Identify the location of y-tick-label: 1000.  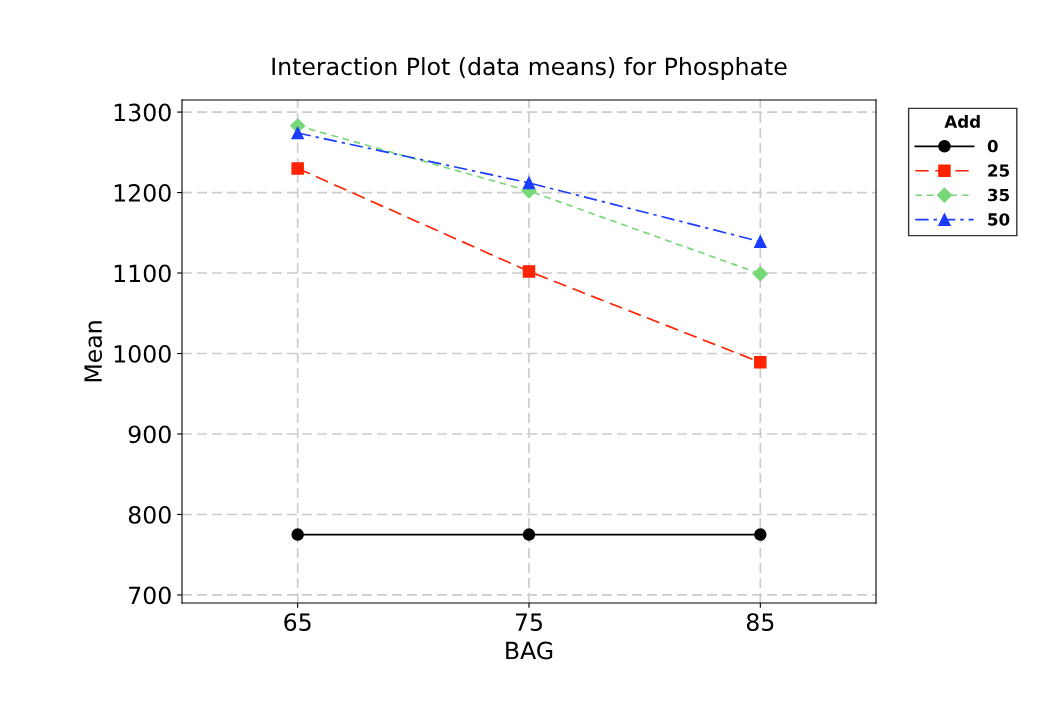
(142, 353).